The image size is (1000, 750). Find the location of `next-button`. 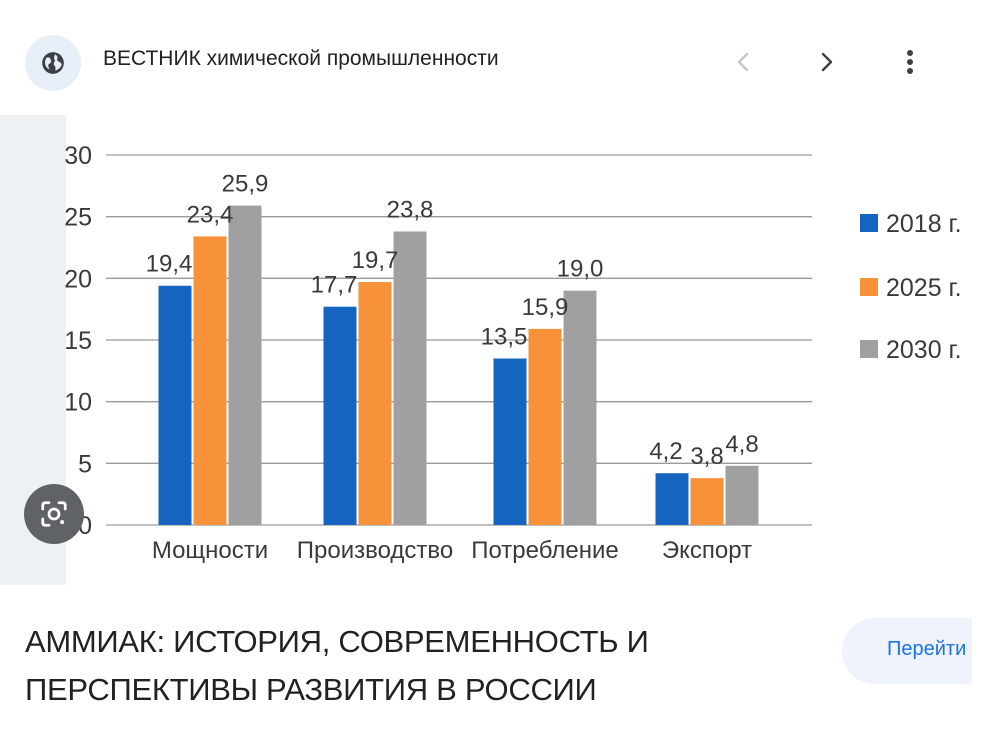

next-button is located at coordinates (826, 62).